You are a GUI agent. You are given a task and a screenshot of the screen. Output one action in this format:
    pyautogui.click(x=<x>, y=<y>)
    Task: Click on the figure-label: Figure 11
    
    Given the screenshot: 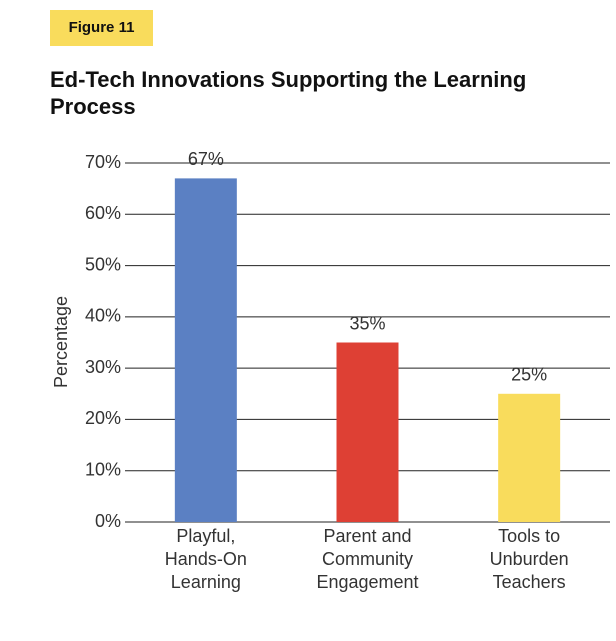 What is the action you would take?
    pyautogui.click(x=101, y=28)
    